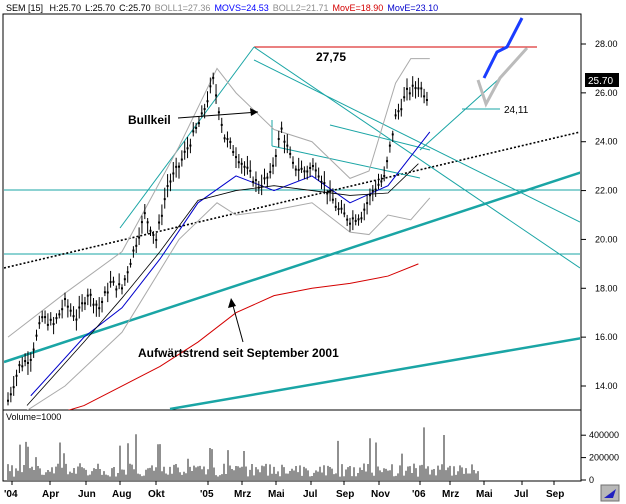 The image size is (626, 504). Describe the element at coordinates (66, 8) in the screenshot. I see `header-part: H:25.70` at that location.